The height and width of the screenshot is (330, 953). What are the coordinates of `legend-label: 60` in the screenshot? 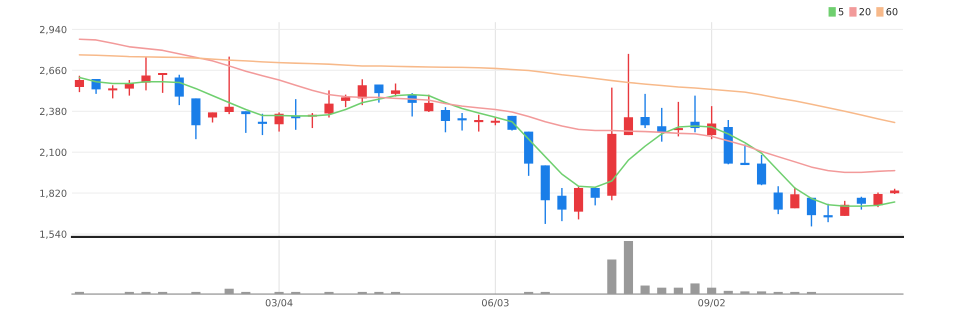 It's located at (892, 12).